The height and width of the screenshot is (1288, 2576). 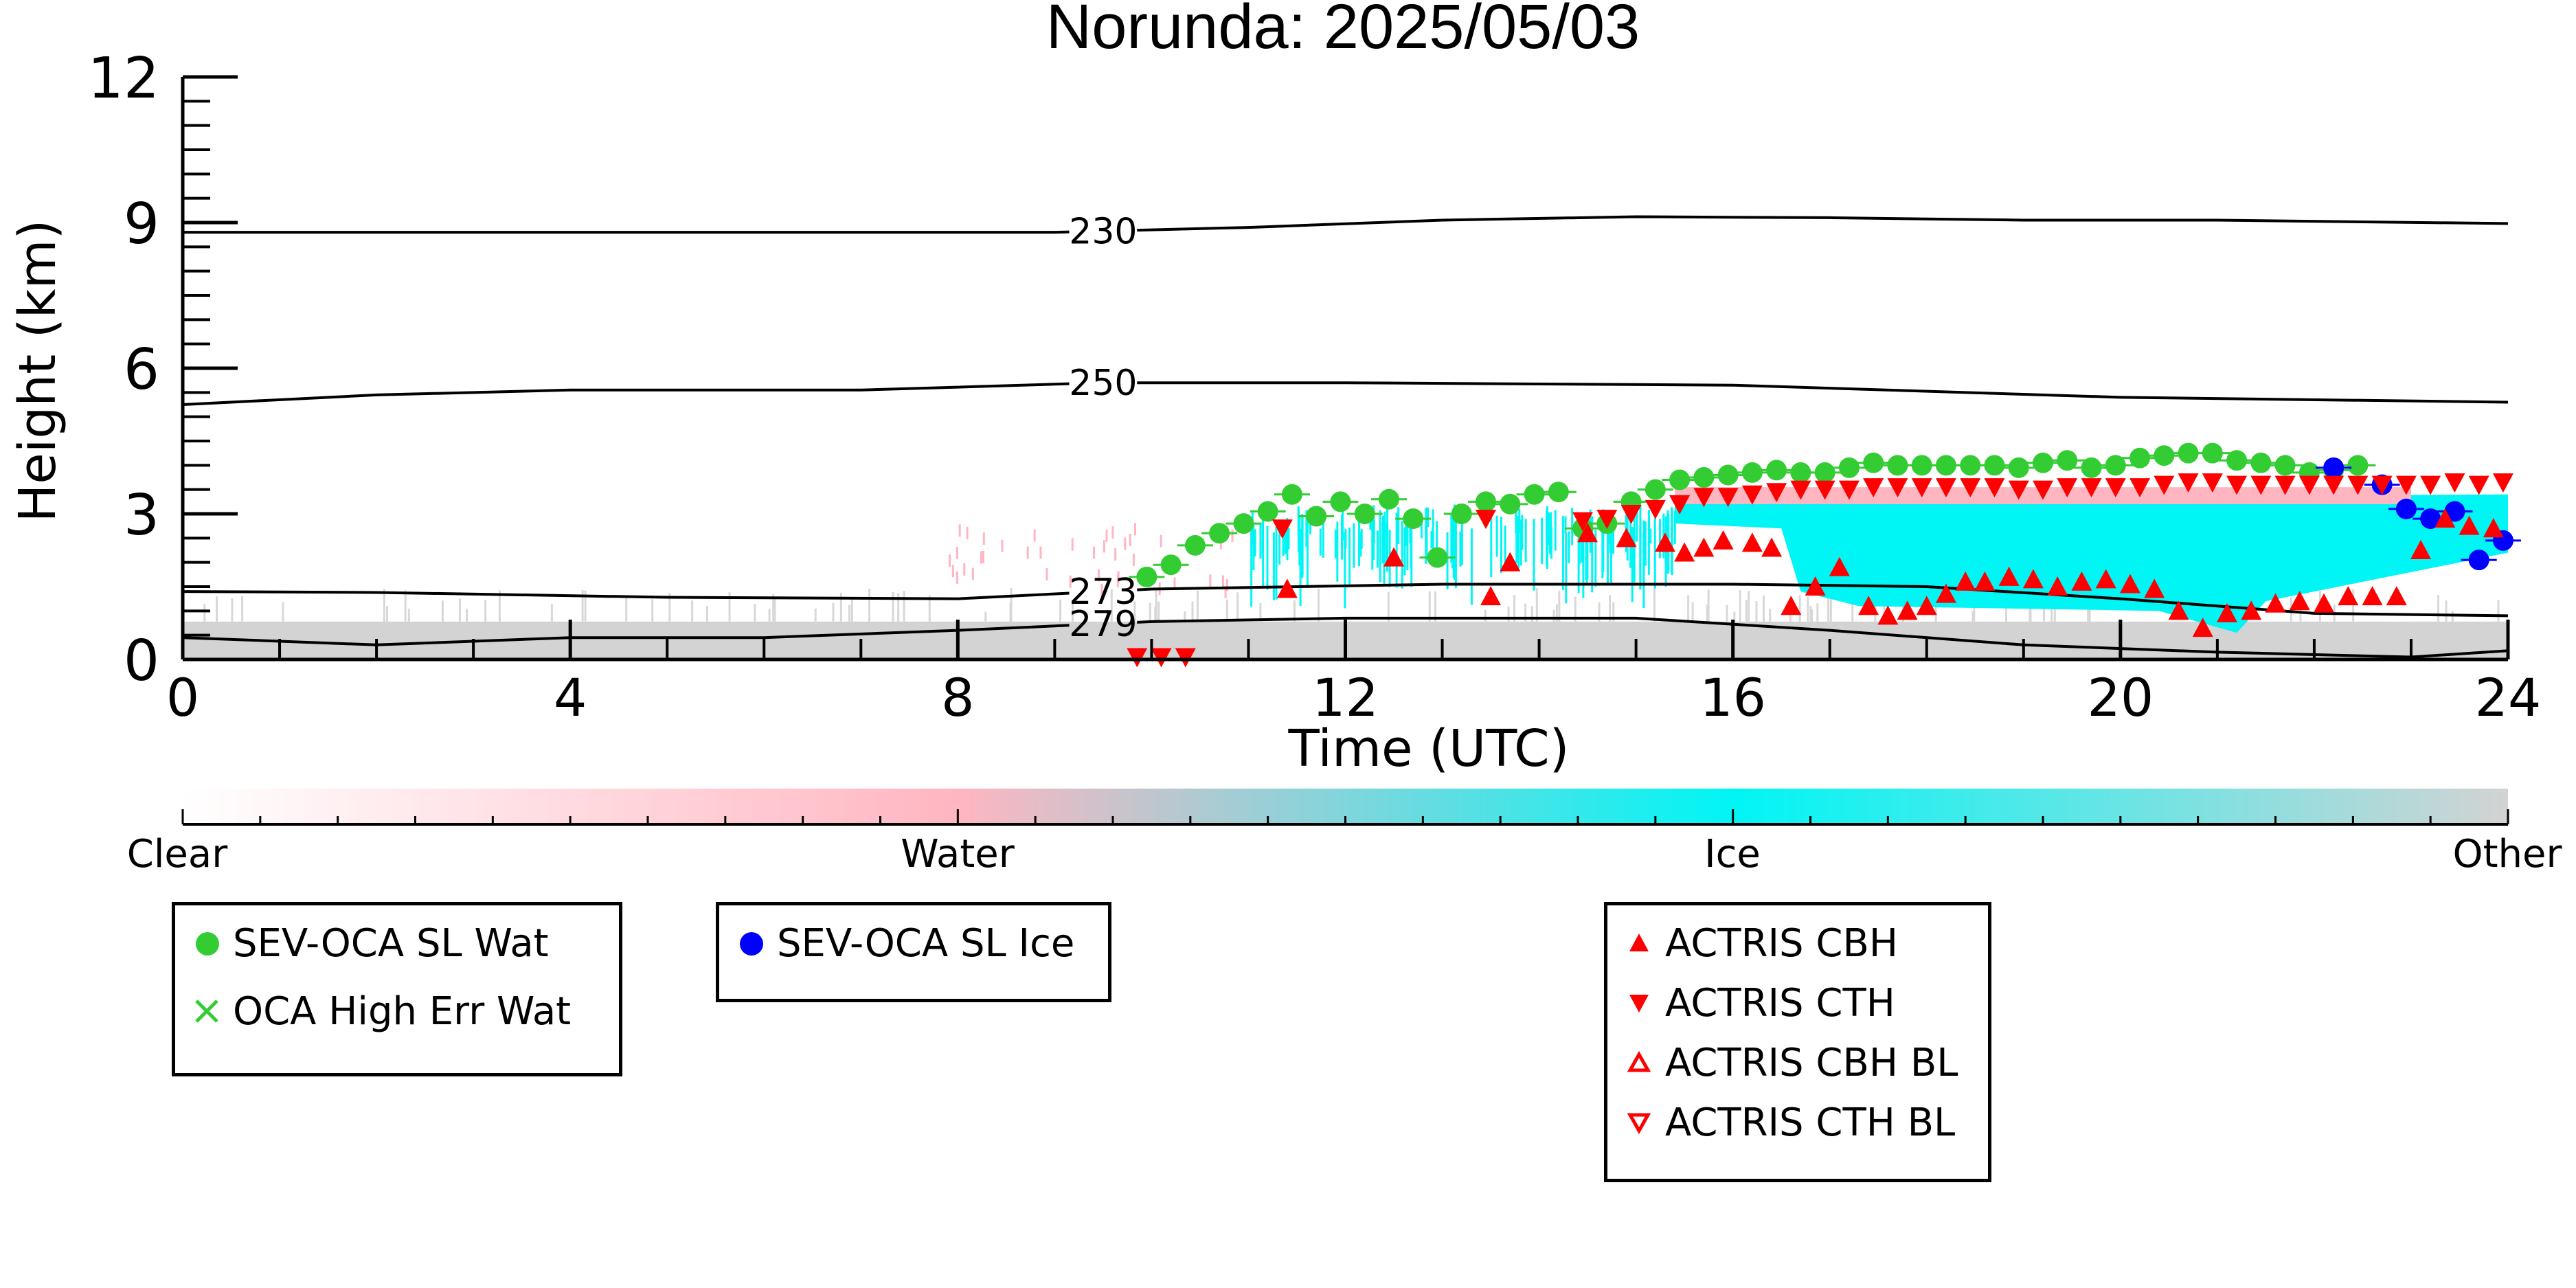 I want to click on legend-item-sev-oca-sl-ice: SEV-OCA SL Ice, so click(x=896, y=943).